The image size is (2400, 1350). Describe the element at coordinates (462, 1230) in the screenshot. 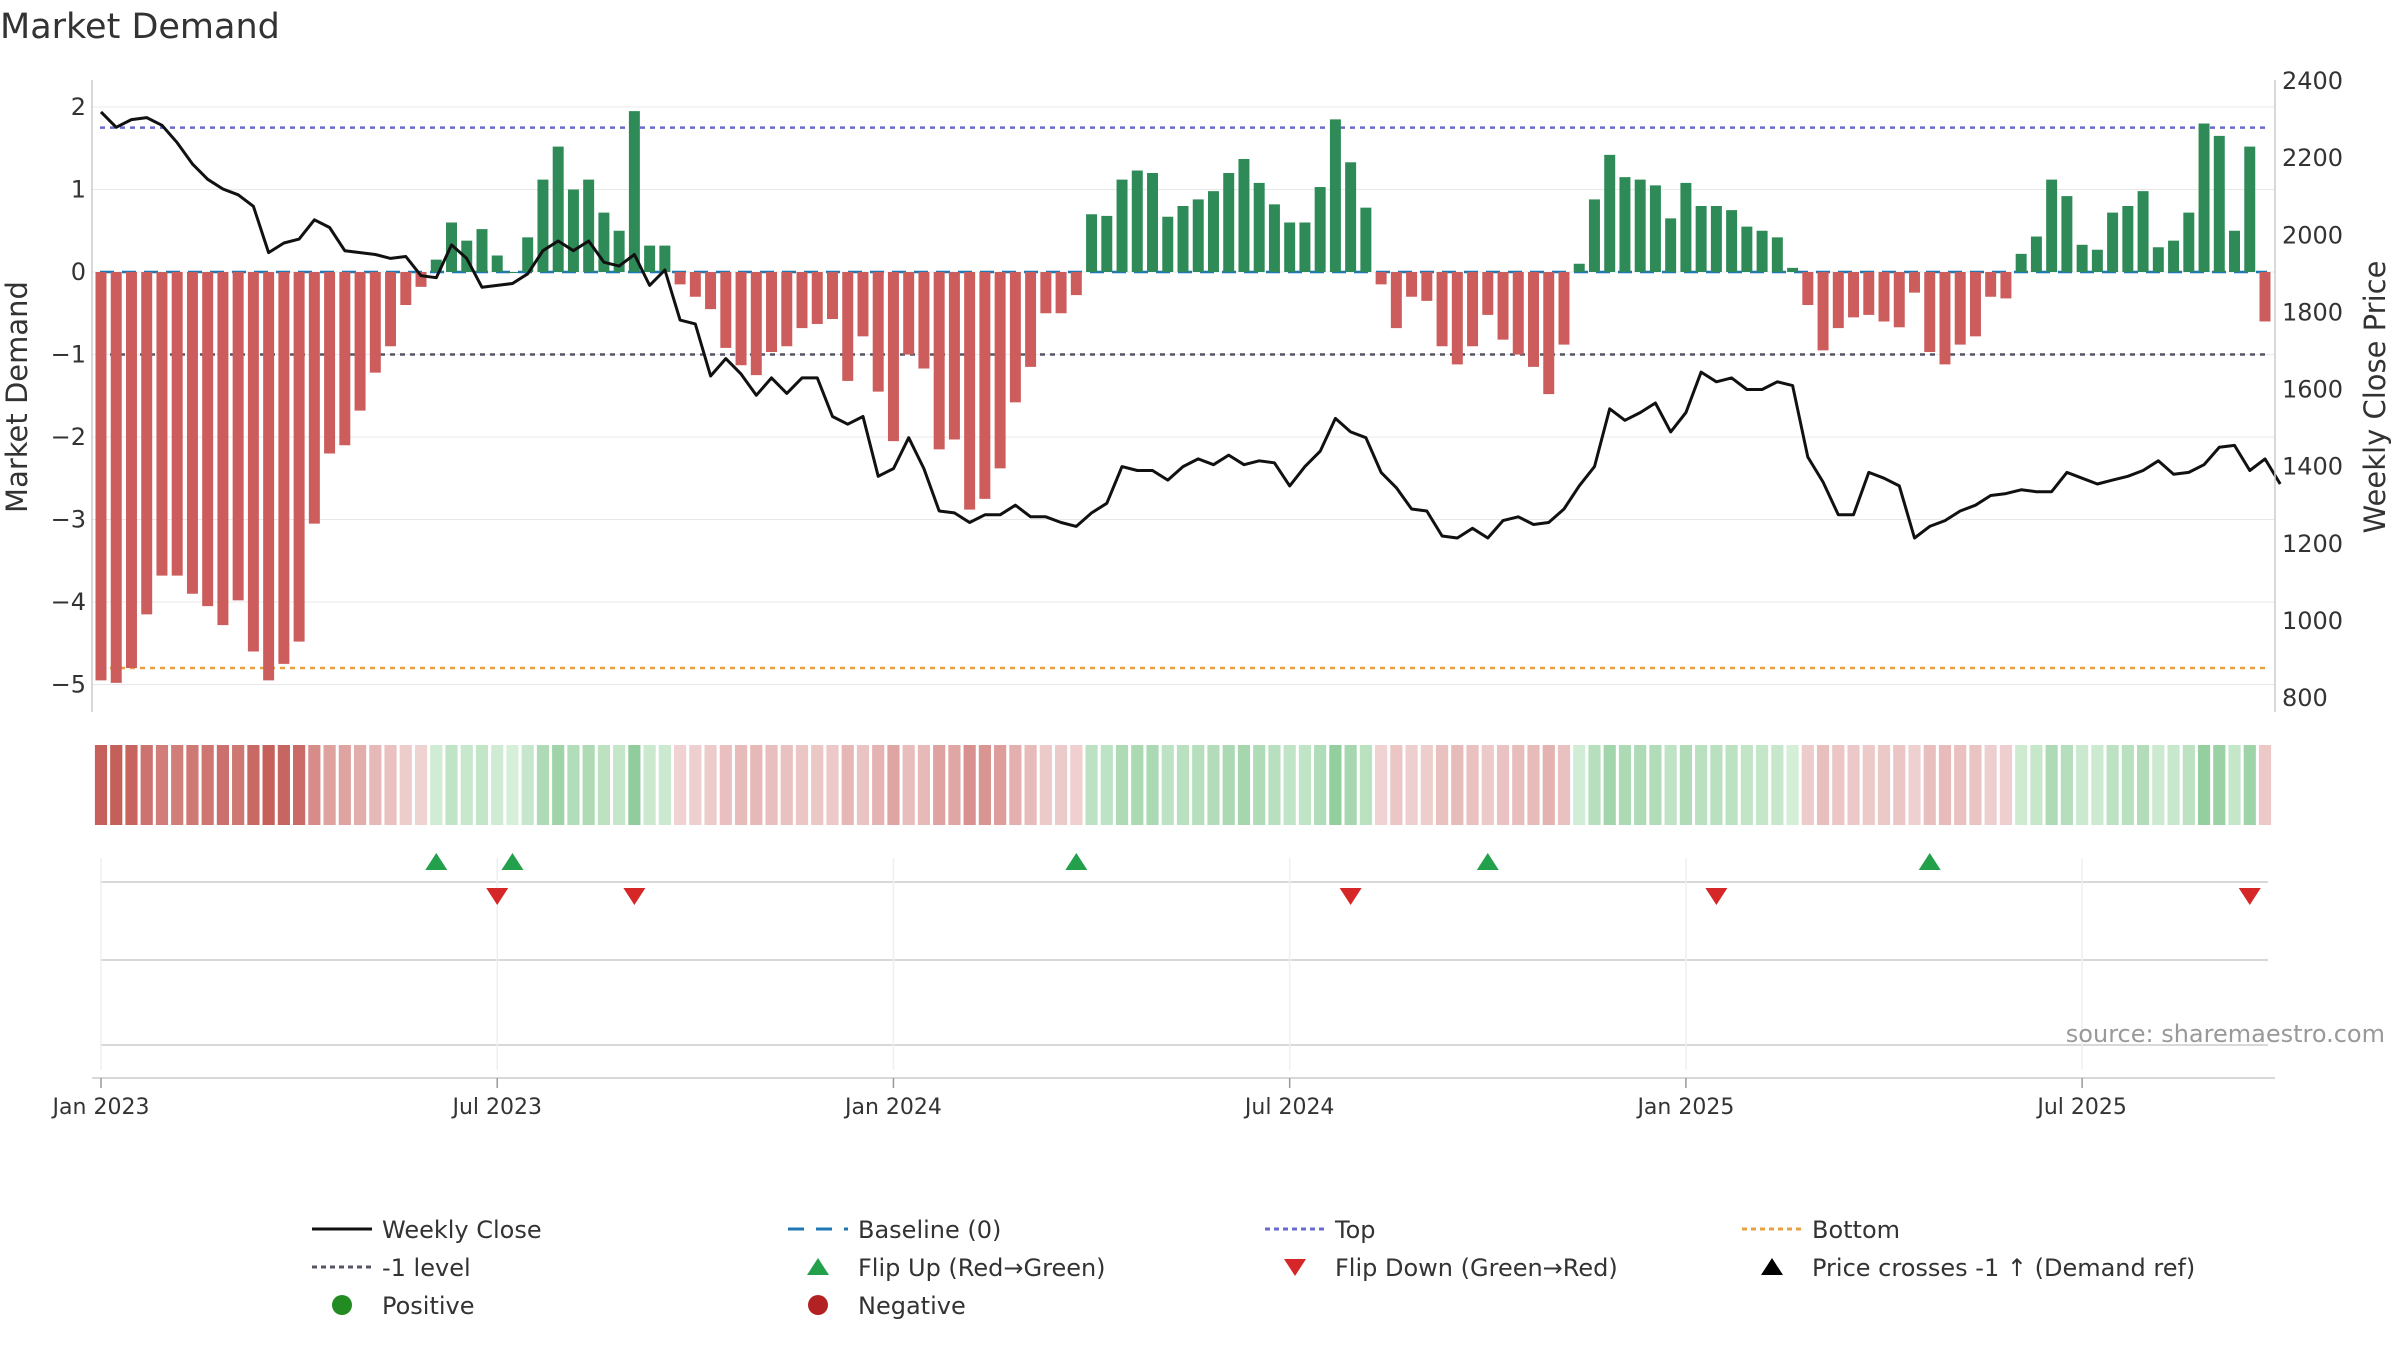

I see `legend-label: Weekly Close` at that location.